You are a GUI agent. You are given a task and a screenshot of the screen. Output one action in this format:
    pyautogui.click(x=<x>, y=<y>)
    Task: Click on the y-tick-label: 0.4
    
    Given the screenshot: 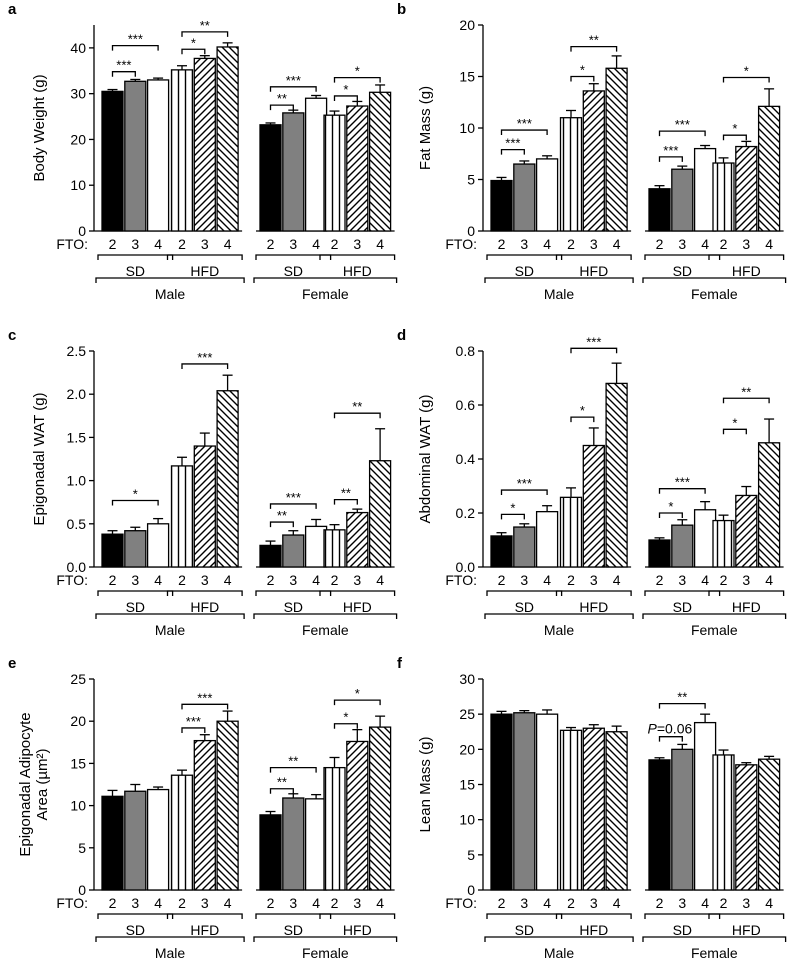 What is the action you would take?
    pyautogui.click(x=466, y=459)
    